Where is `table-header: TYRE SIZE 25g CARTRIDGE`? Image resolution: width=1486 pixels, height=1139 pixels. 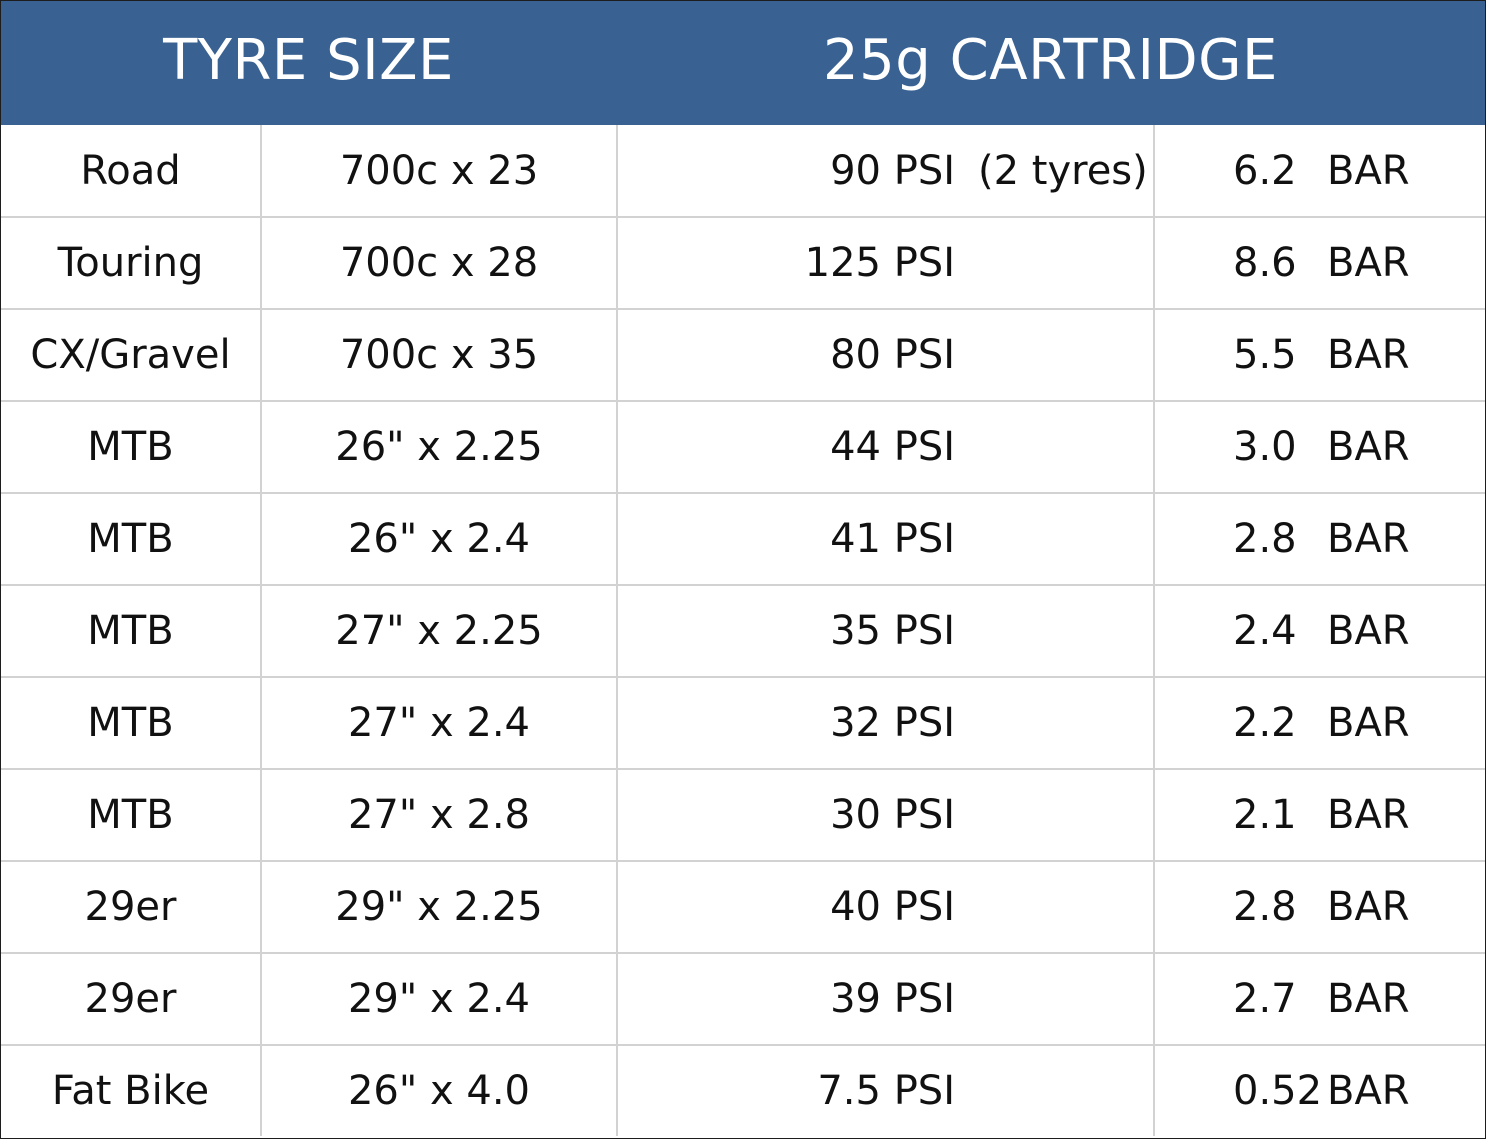
table-header: TYRE SIZE 25g CARTRIDGE is located at coordinates (743, 63).